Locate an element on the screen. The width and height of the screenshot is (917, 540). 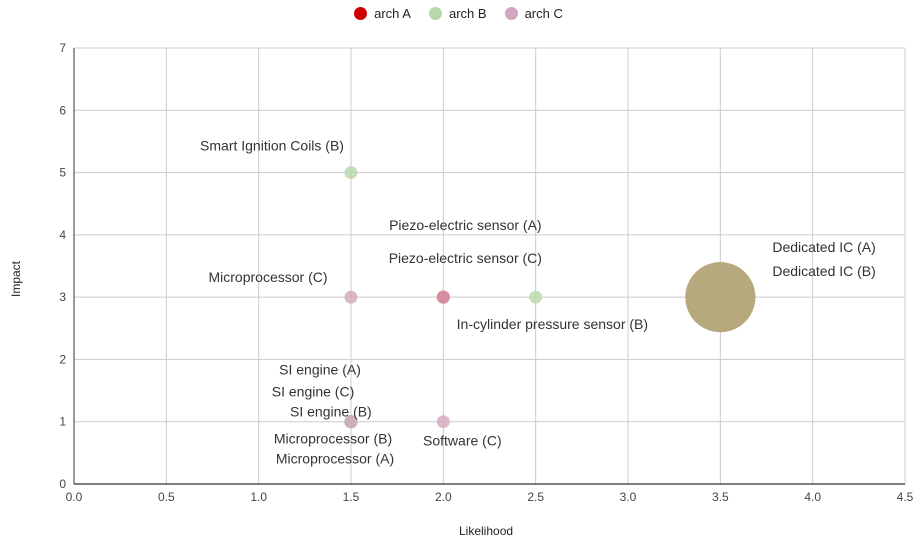
point-label: SI engine (A) is located at coordinates (320, 370).